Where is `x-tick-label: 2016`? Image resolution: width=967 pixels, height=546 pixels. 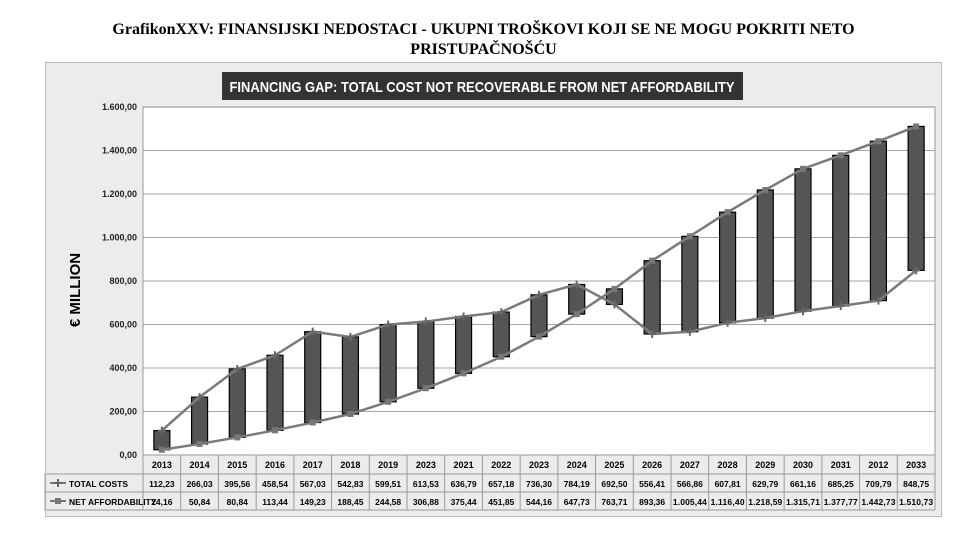
x-tick-label: 2016 is located at coordinates (275, 465).